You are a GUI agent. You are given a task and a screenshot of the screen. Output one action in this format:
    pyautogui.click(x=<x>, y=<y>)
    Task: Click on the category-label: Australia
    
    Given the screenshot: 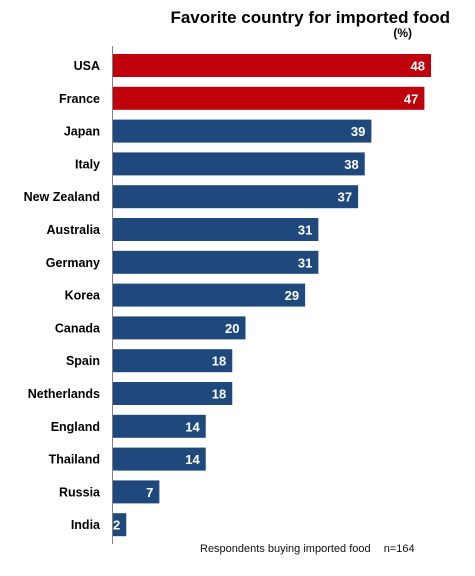 What is the action you would take?
    pyautogui.click(x=74, y=230)
    